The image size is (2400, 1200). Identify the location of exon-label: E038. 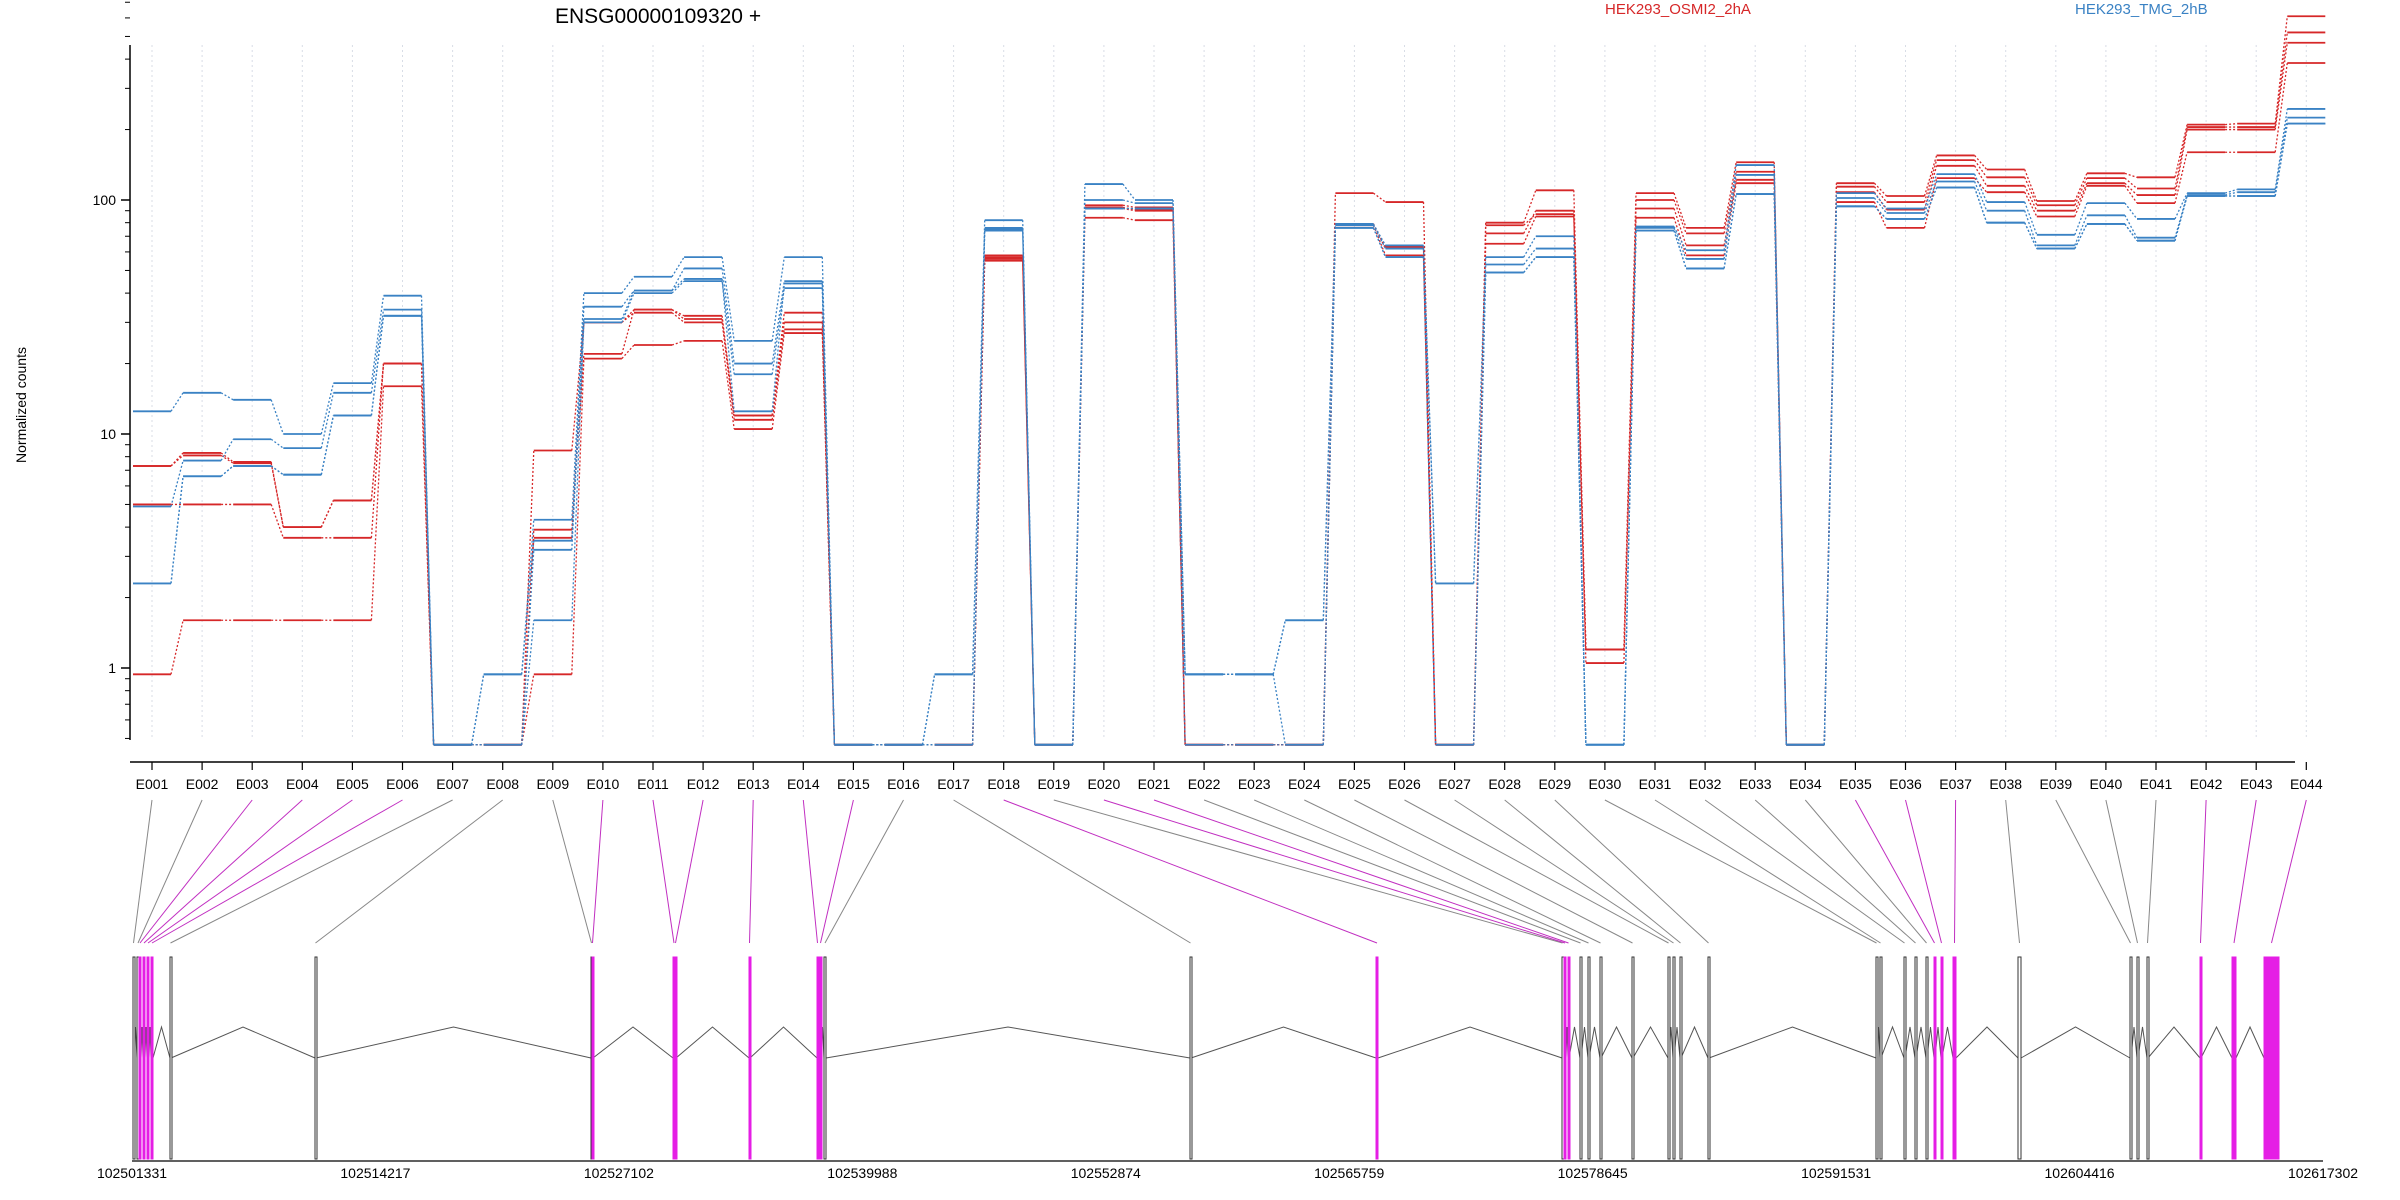
(2005, 784).